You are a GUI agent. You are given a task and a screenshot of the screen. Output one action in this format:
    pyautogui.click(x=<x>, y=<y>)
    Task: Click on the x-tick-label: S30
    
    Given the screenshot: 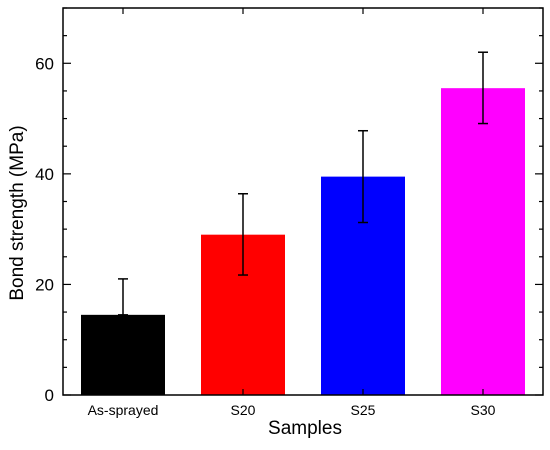 What is the action you would take?
    pyautogui.click(x=483, y=410)
    